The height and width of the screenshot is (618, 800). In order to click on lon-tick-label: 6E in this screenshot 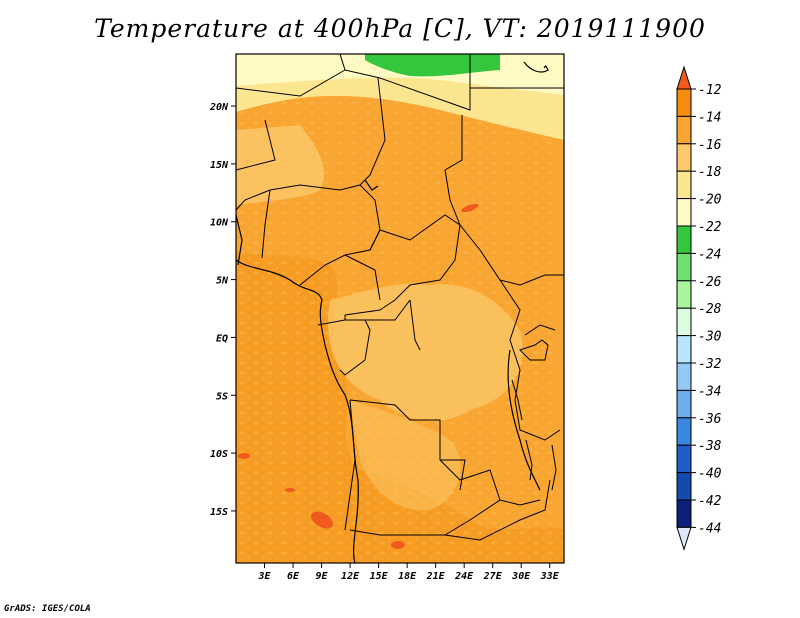, I will do `click(293, 576)`.